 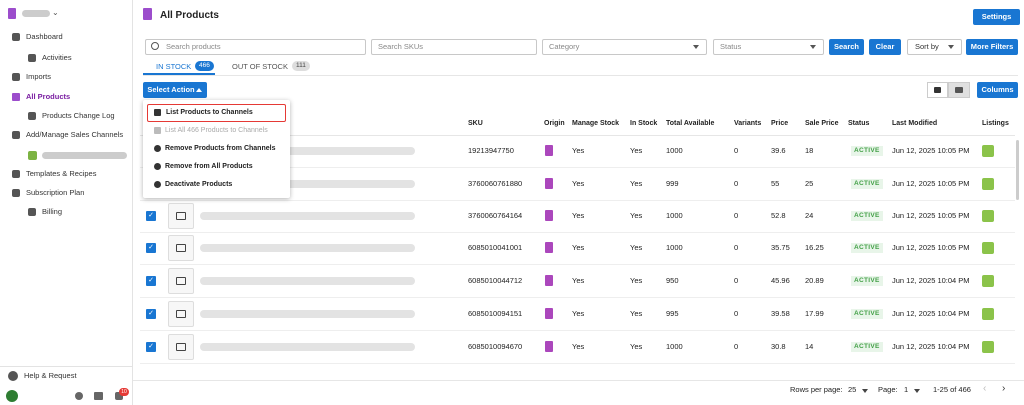 What do you see at coordinates (888, 389) in the screenshot?
I see `pagination-page-label: Page:` at bounding box center [888, 389].